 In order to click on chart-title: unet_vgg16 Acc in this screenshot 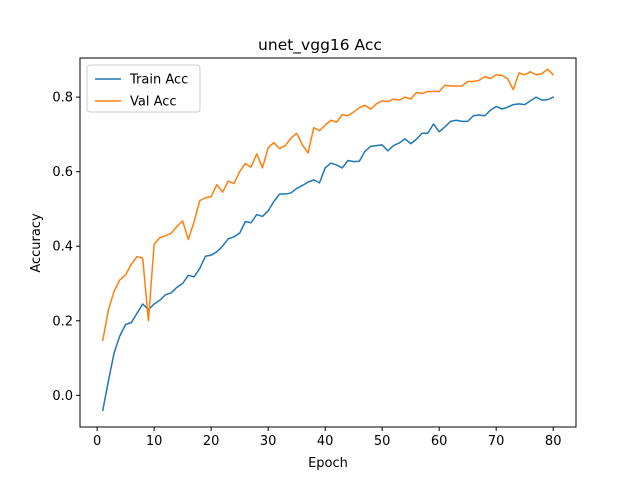, I will do `click(320, 45)`.